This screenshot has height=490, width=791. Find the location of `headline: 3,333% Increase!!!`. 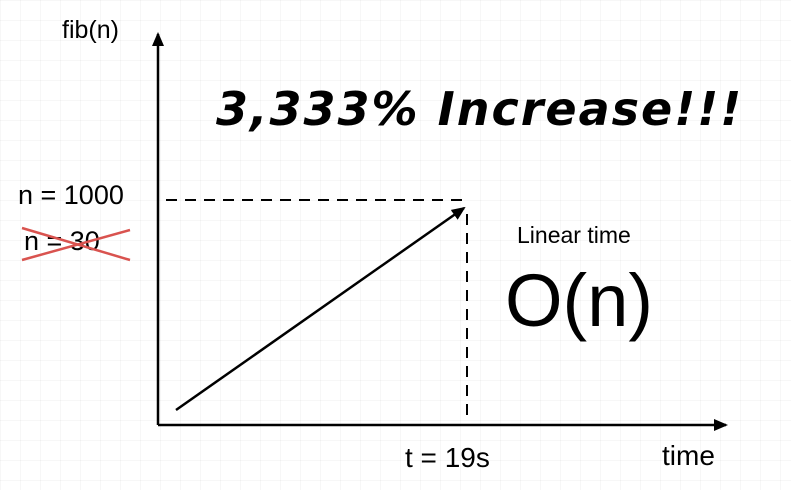

headline: 3,333% Increase!!! is located at coordinates (480, 109).